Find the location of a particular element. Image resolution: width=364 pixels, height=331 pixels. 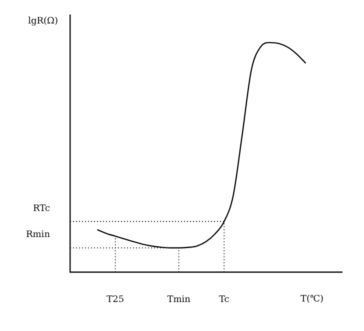

x-tick-label: T25 is located at coordinates (115, 299).